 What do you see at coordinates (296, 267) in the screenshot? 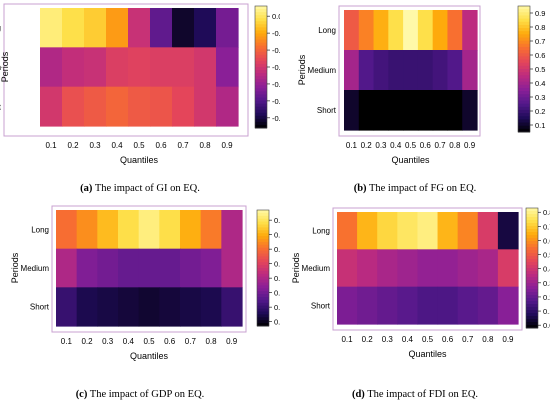
I see `y-axis-label: Periods` at bounding box center [296, 267].